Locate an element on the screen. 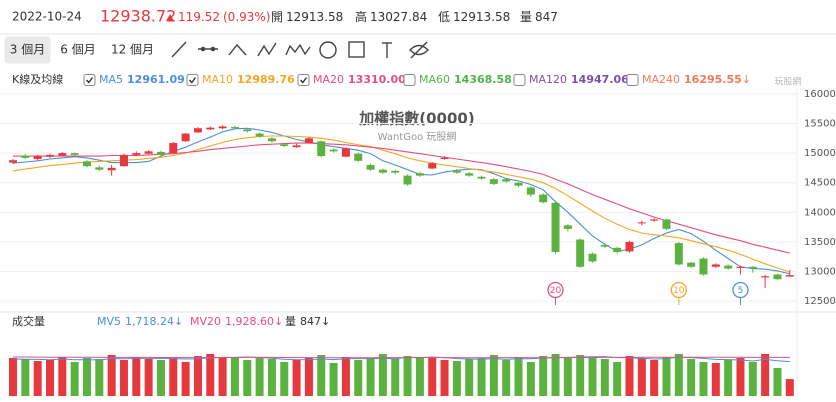 The width and height of the screenshot is (836, 402). drawing-tools is located at coordinates (300, 50).